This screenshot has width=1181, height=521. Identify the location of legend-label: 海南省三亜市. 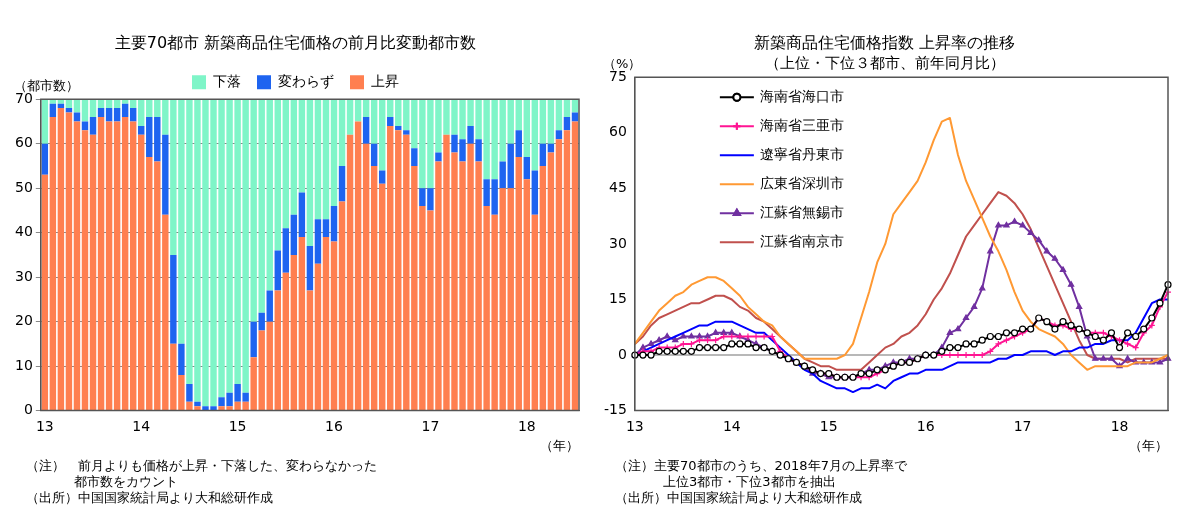
(801, 124).